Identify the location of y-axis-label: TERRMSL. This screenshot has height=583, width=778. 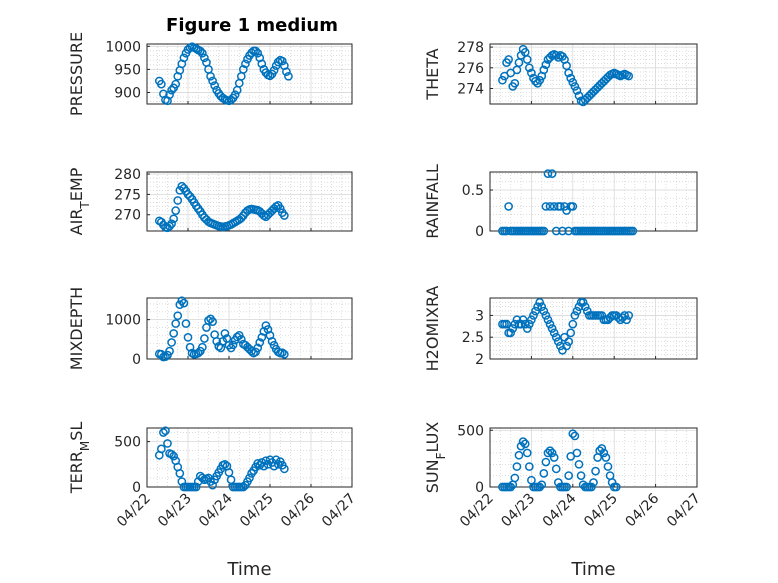
(79, 458).